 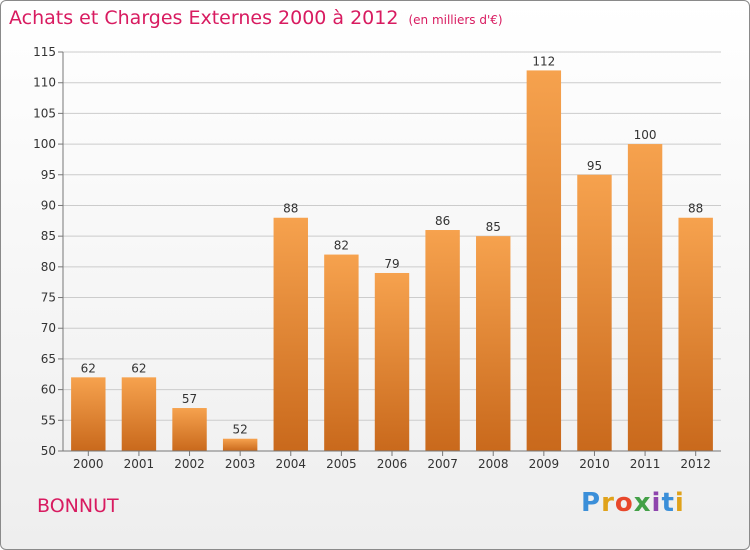 I want to click on y-tick-label: 50, so click(x=48, y=451).